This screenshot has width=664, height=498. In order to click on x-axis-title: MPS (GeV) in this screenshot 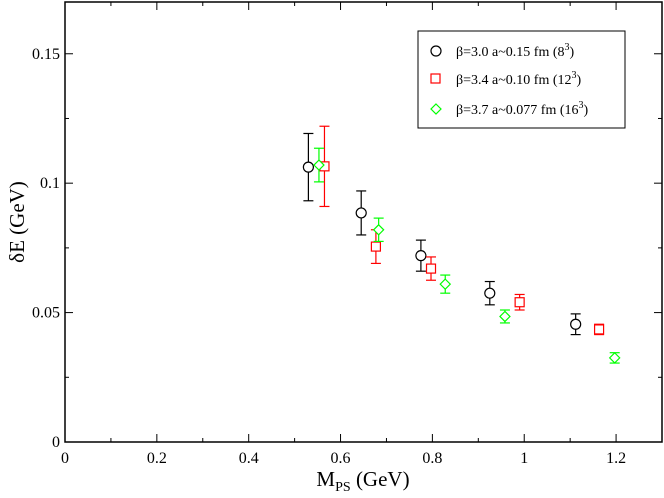, I will do `click(362, 481)`.